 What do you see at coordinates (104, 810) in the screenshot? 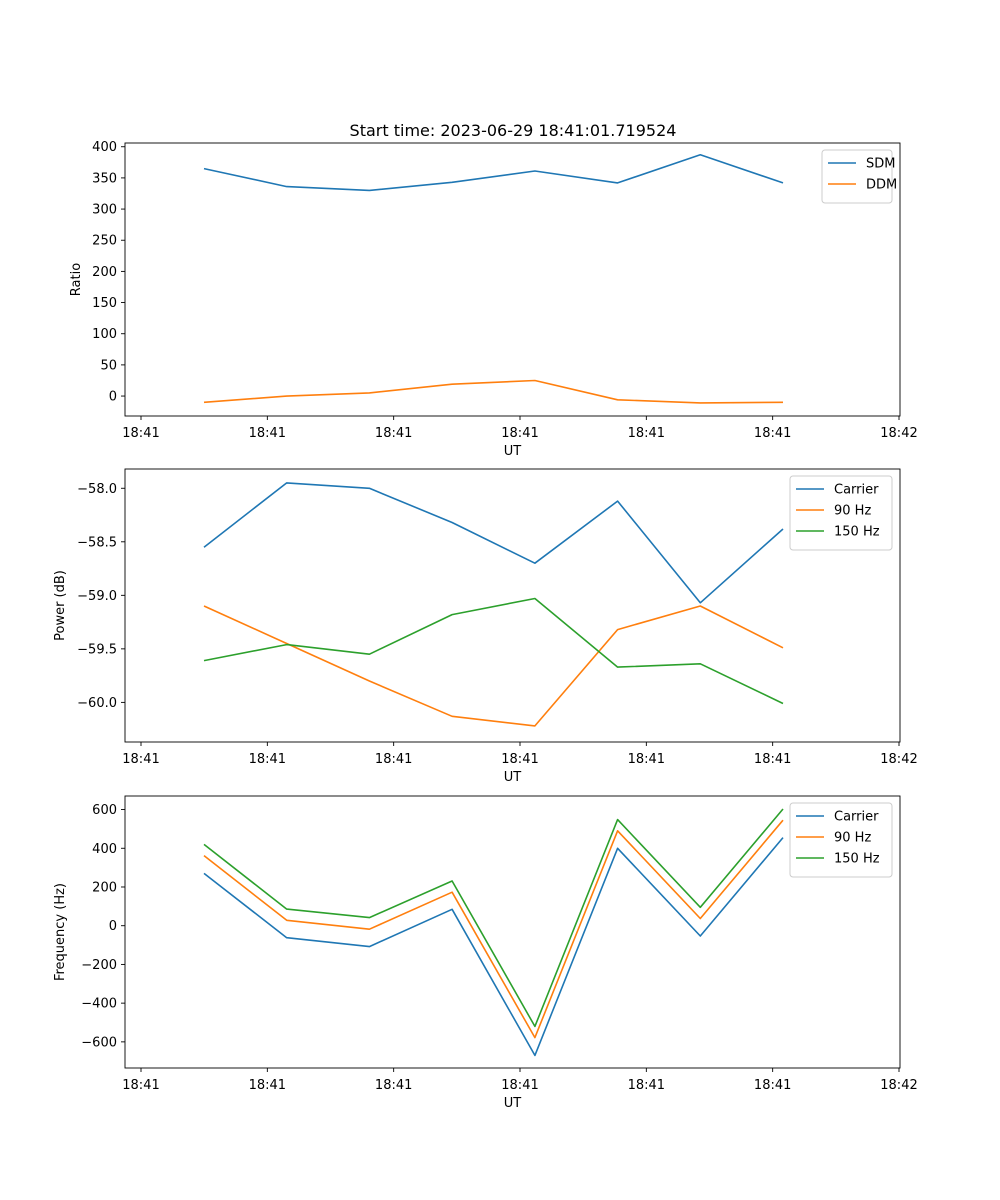
I see `y-tick-label: 600` at bounding box center [104, 810].